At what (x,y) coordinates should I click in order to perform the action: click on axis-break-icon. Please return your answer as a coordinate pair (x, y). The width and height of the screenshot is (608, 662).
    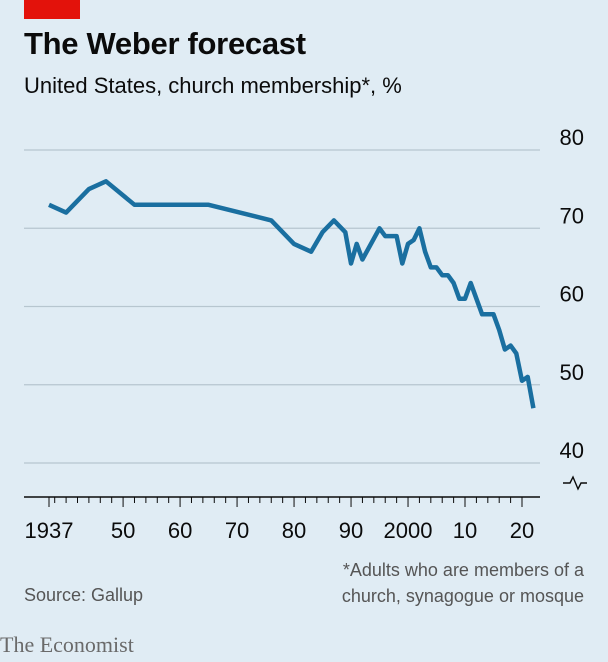
    Looking at the image, I should click on (575, 483).